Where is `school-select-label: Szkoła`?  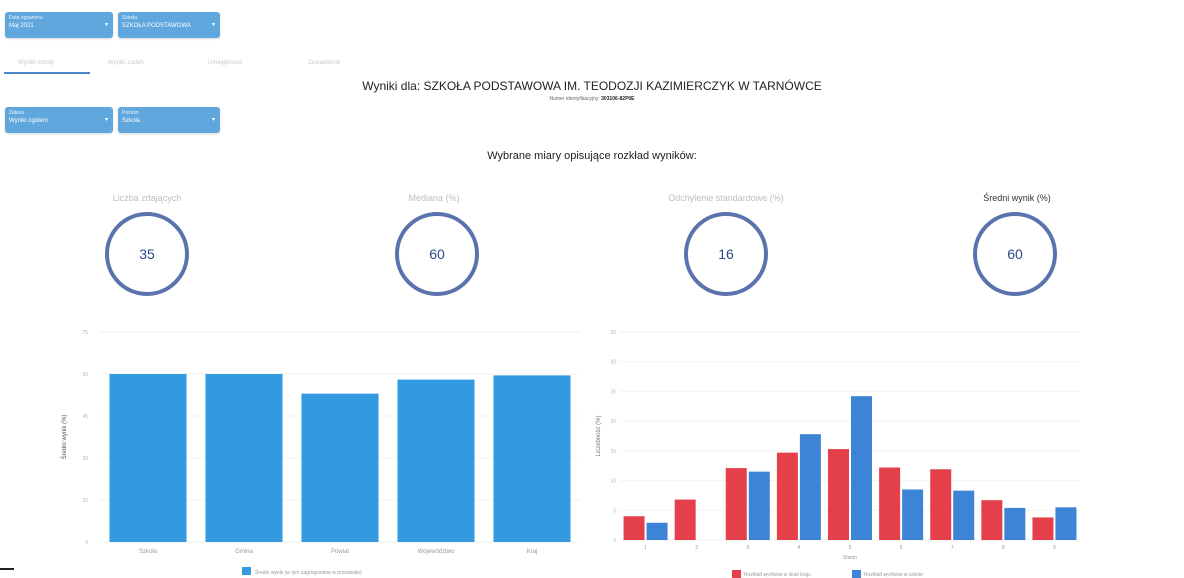
school-select-label: Szkoła is located at coordinates (130, 18).